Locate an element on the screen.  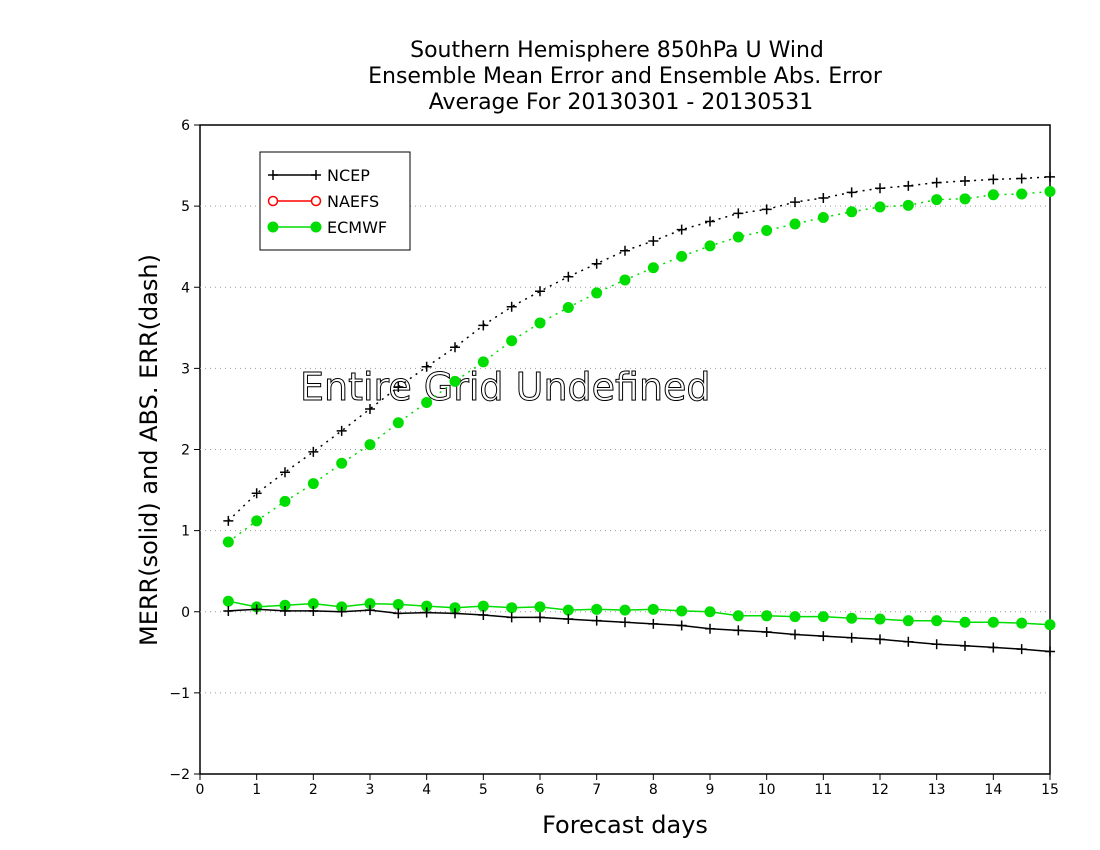
x-tick-label: 9 is located at coordinates (710, 790).